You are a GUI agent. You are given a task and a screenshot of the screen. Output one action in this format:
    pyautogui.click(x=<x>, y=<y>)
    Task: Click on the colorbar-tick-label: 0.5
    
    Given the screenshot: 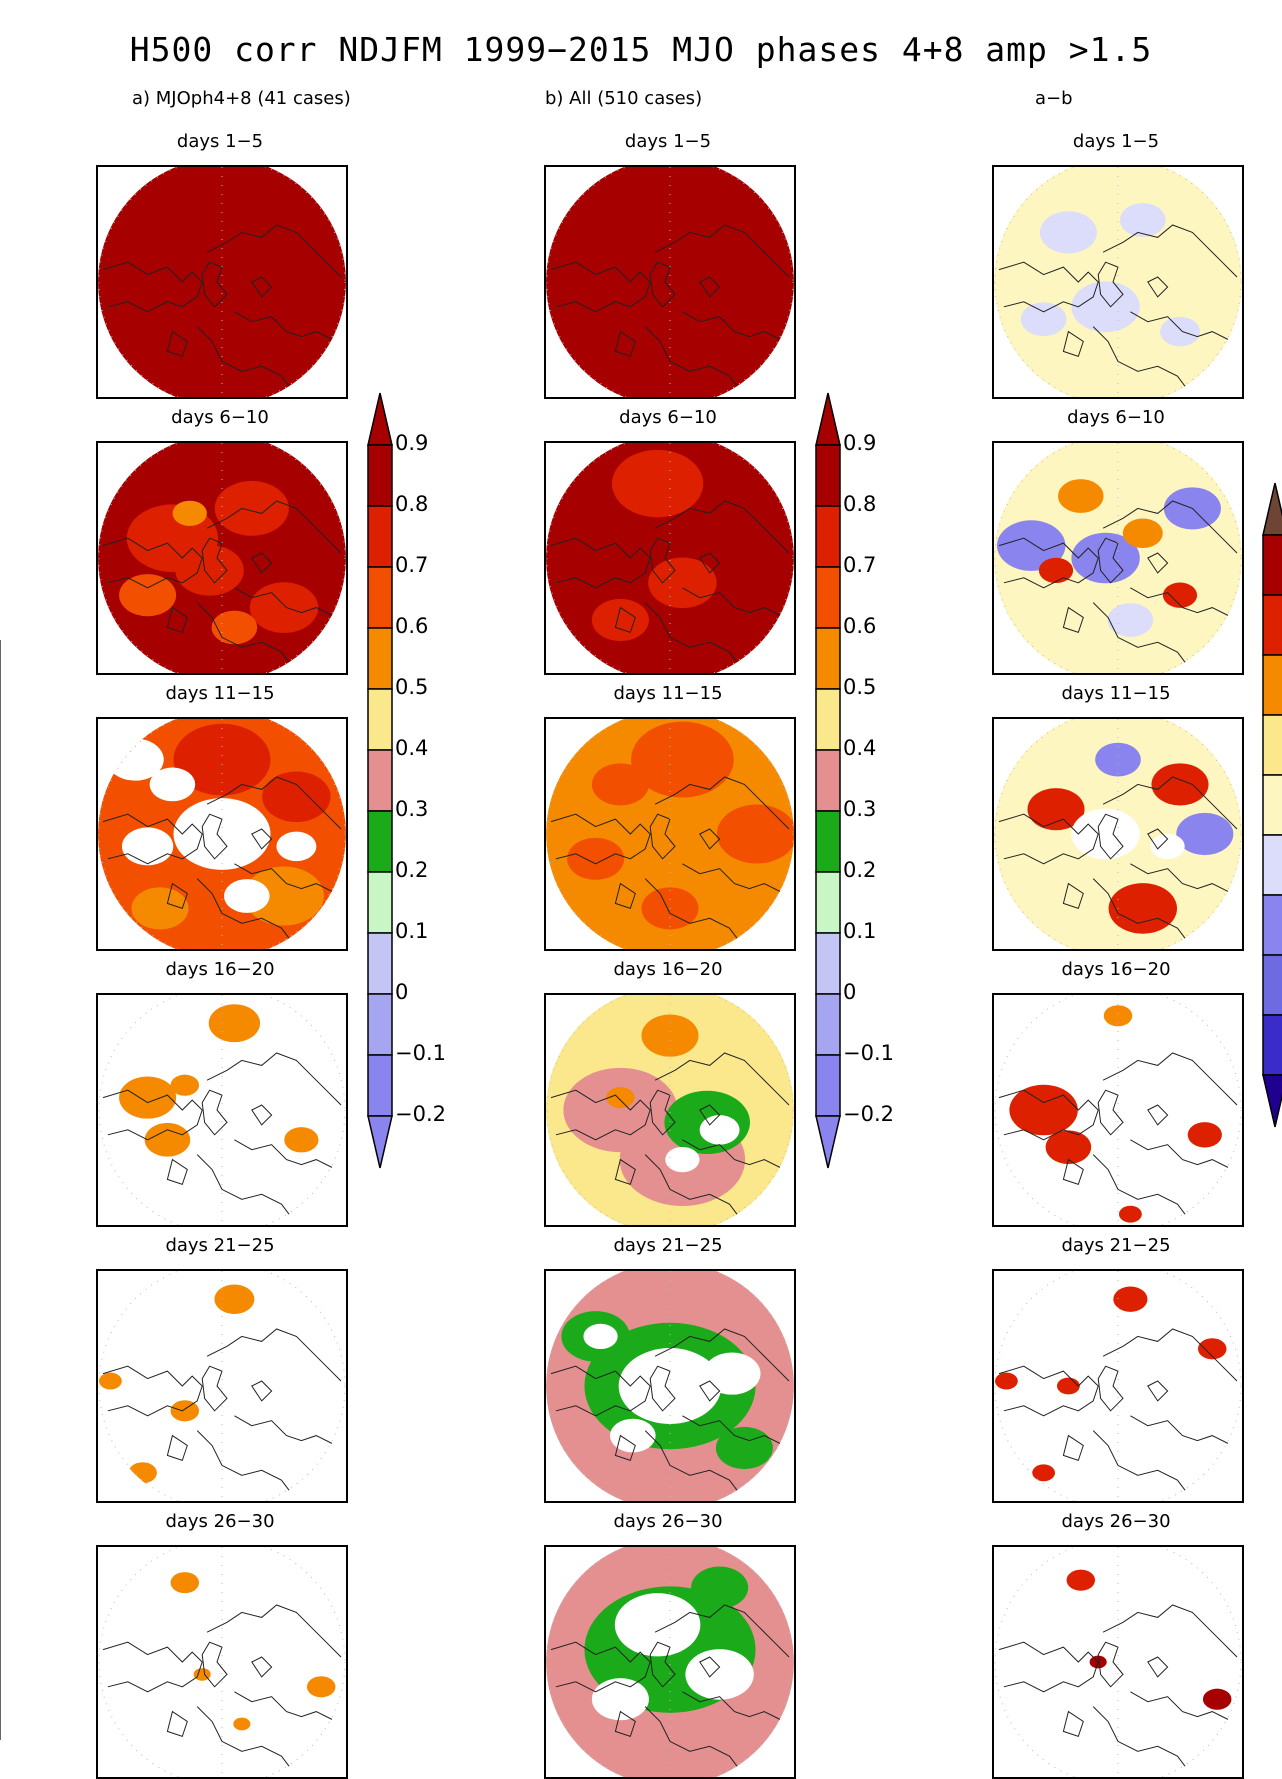 What is the action you would take?
    pyautogui.click(x=412, y=687)
    